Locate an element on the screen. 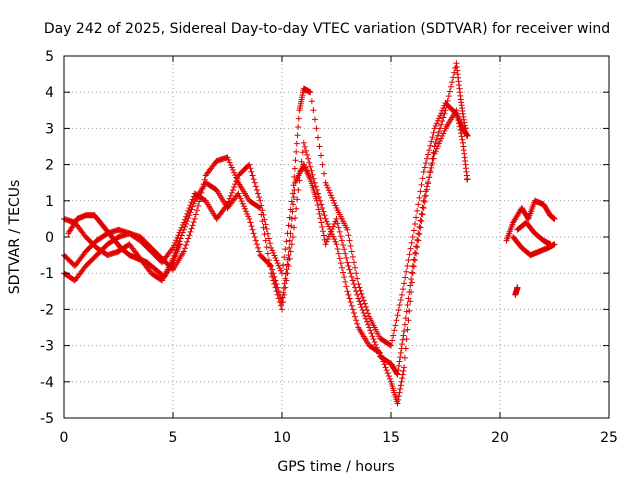  x-tick-labels: 0 5 10 15 20 25 is located at coordinates (339, 438).